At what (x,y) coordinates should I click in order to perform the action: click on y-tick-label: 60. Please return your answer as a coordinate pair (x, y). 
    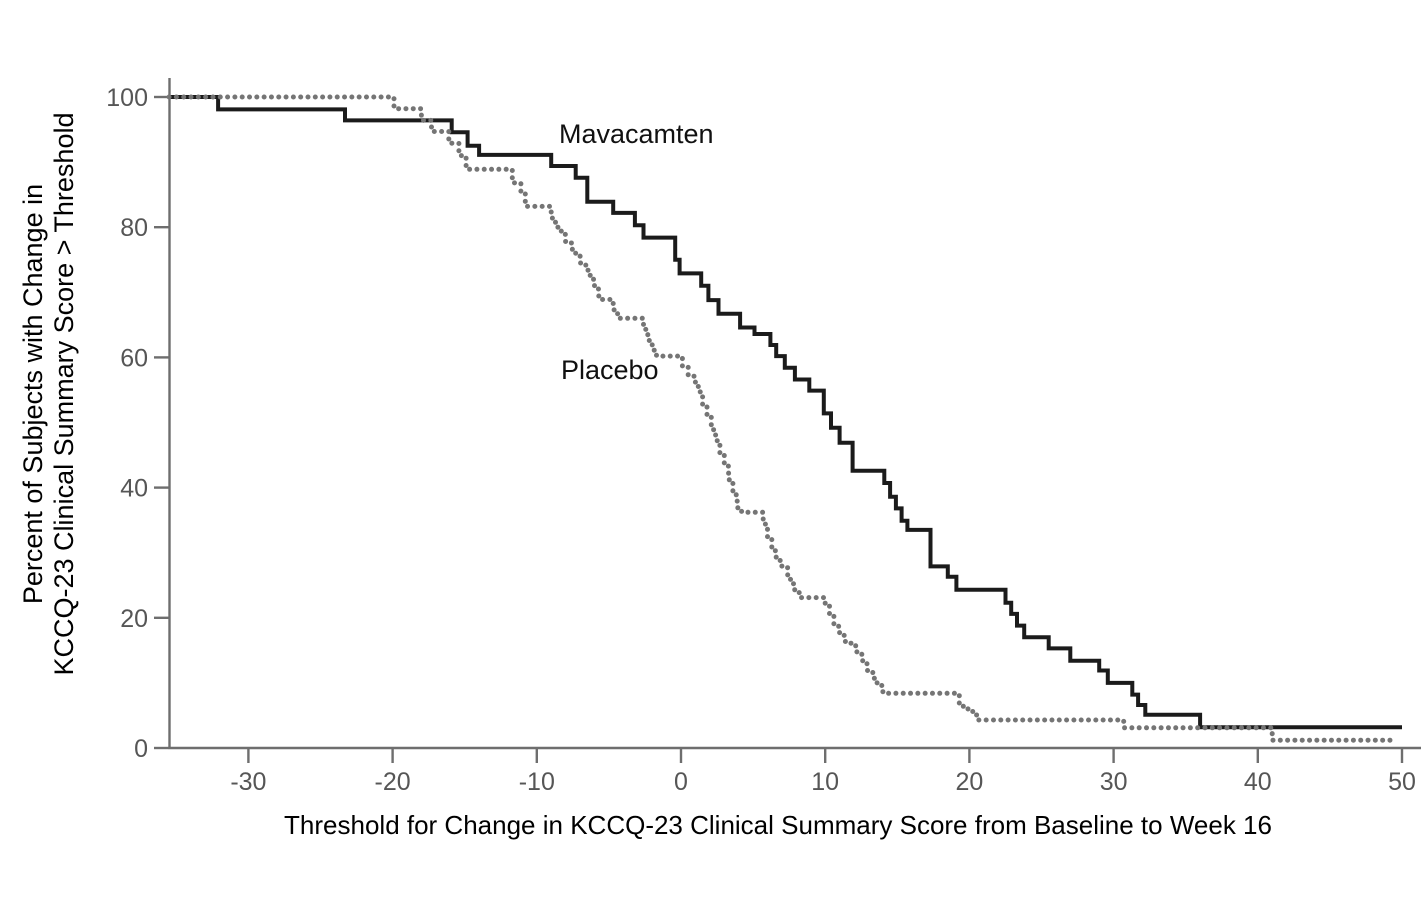
    Looking at the image, I should click on (134, 358).